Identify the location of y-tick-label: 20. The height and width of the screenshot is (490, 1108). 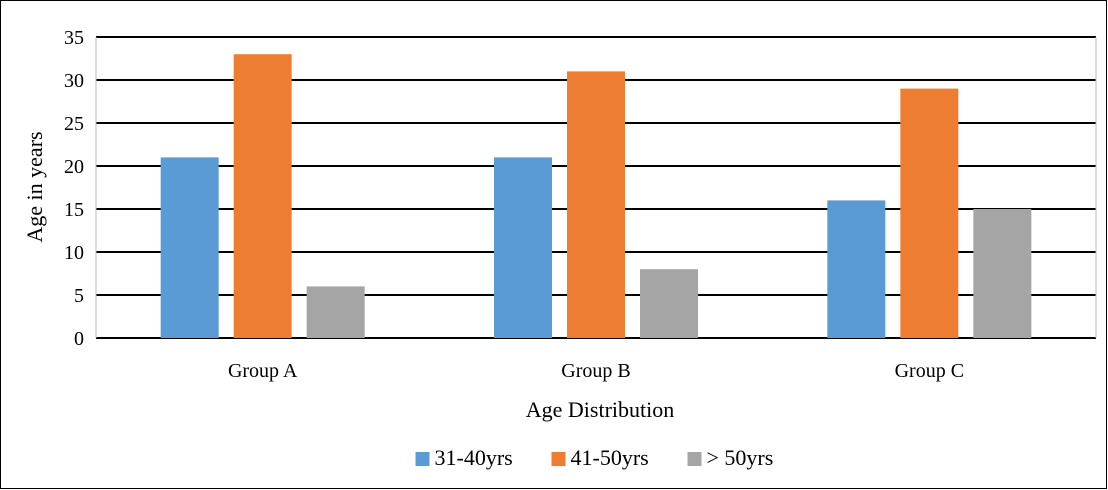
(74, 167).